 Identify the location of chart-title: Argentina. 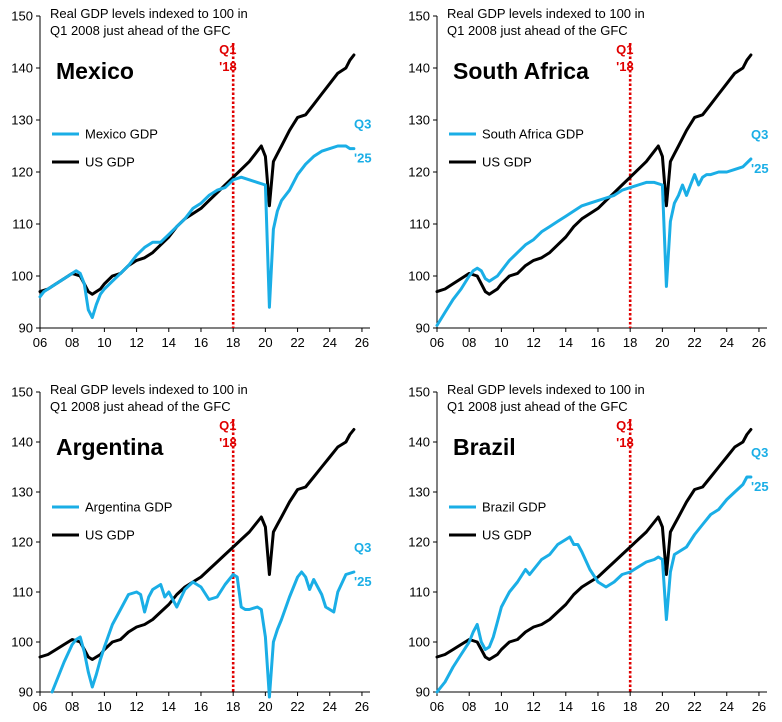
(110, 447).